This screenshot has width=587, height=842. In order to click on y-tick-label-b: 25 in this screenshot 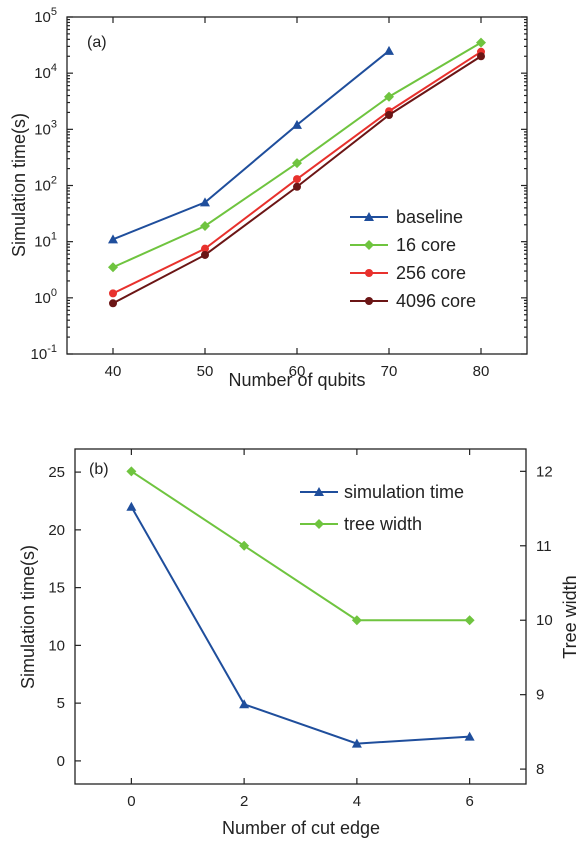, I will do `click(56, 472)`.